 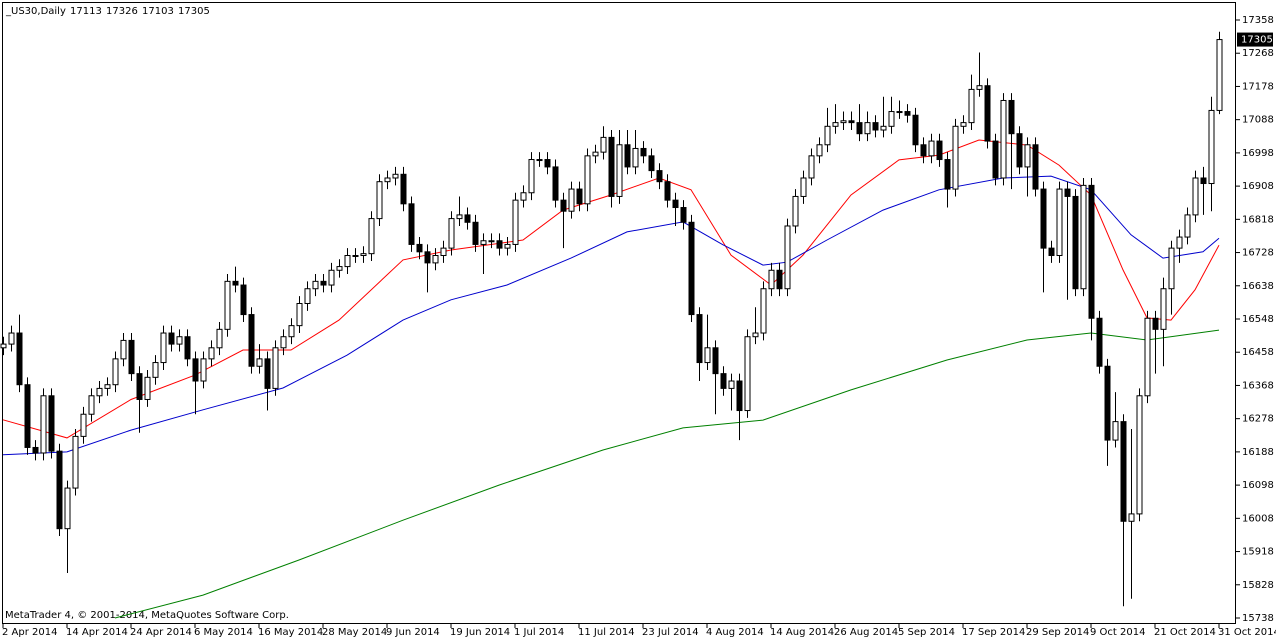 What do you see at coordinates (161, 632) in the screenshot?
I see `x-tick-label: 24 Apr 2014` at bounding box center [161, 632].